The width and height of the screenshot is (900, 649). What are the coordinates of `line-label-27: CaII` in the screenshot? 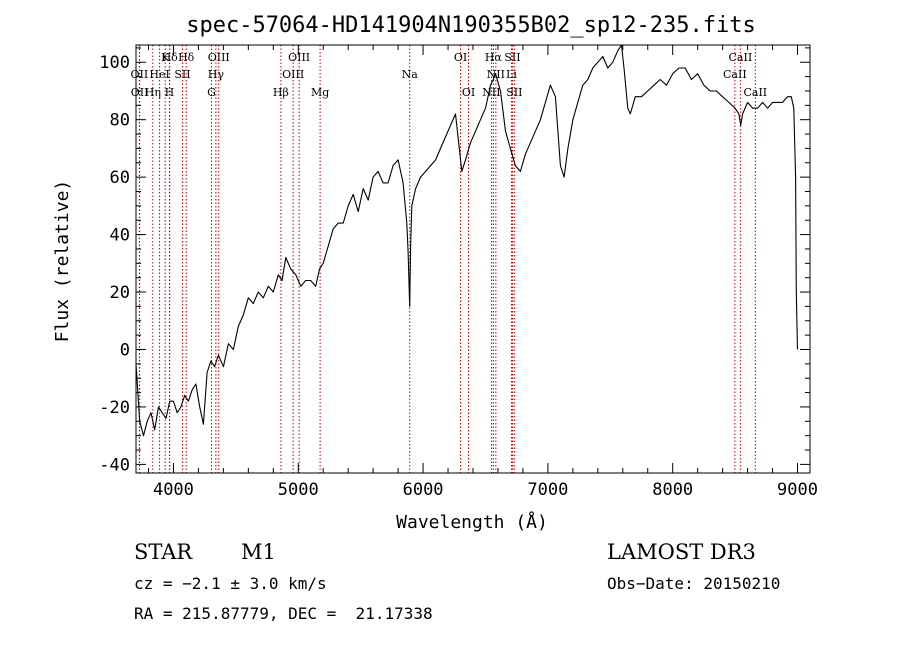 It's located at (755, 92).